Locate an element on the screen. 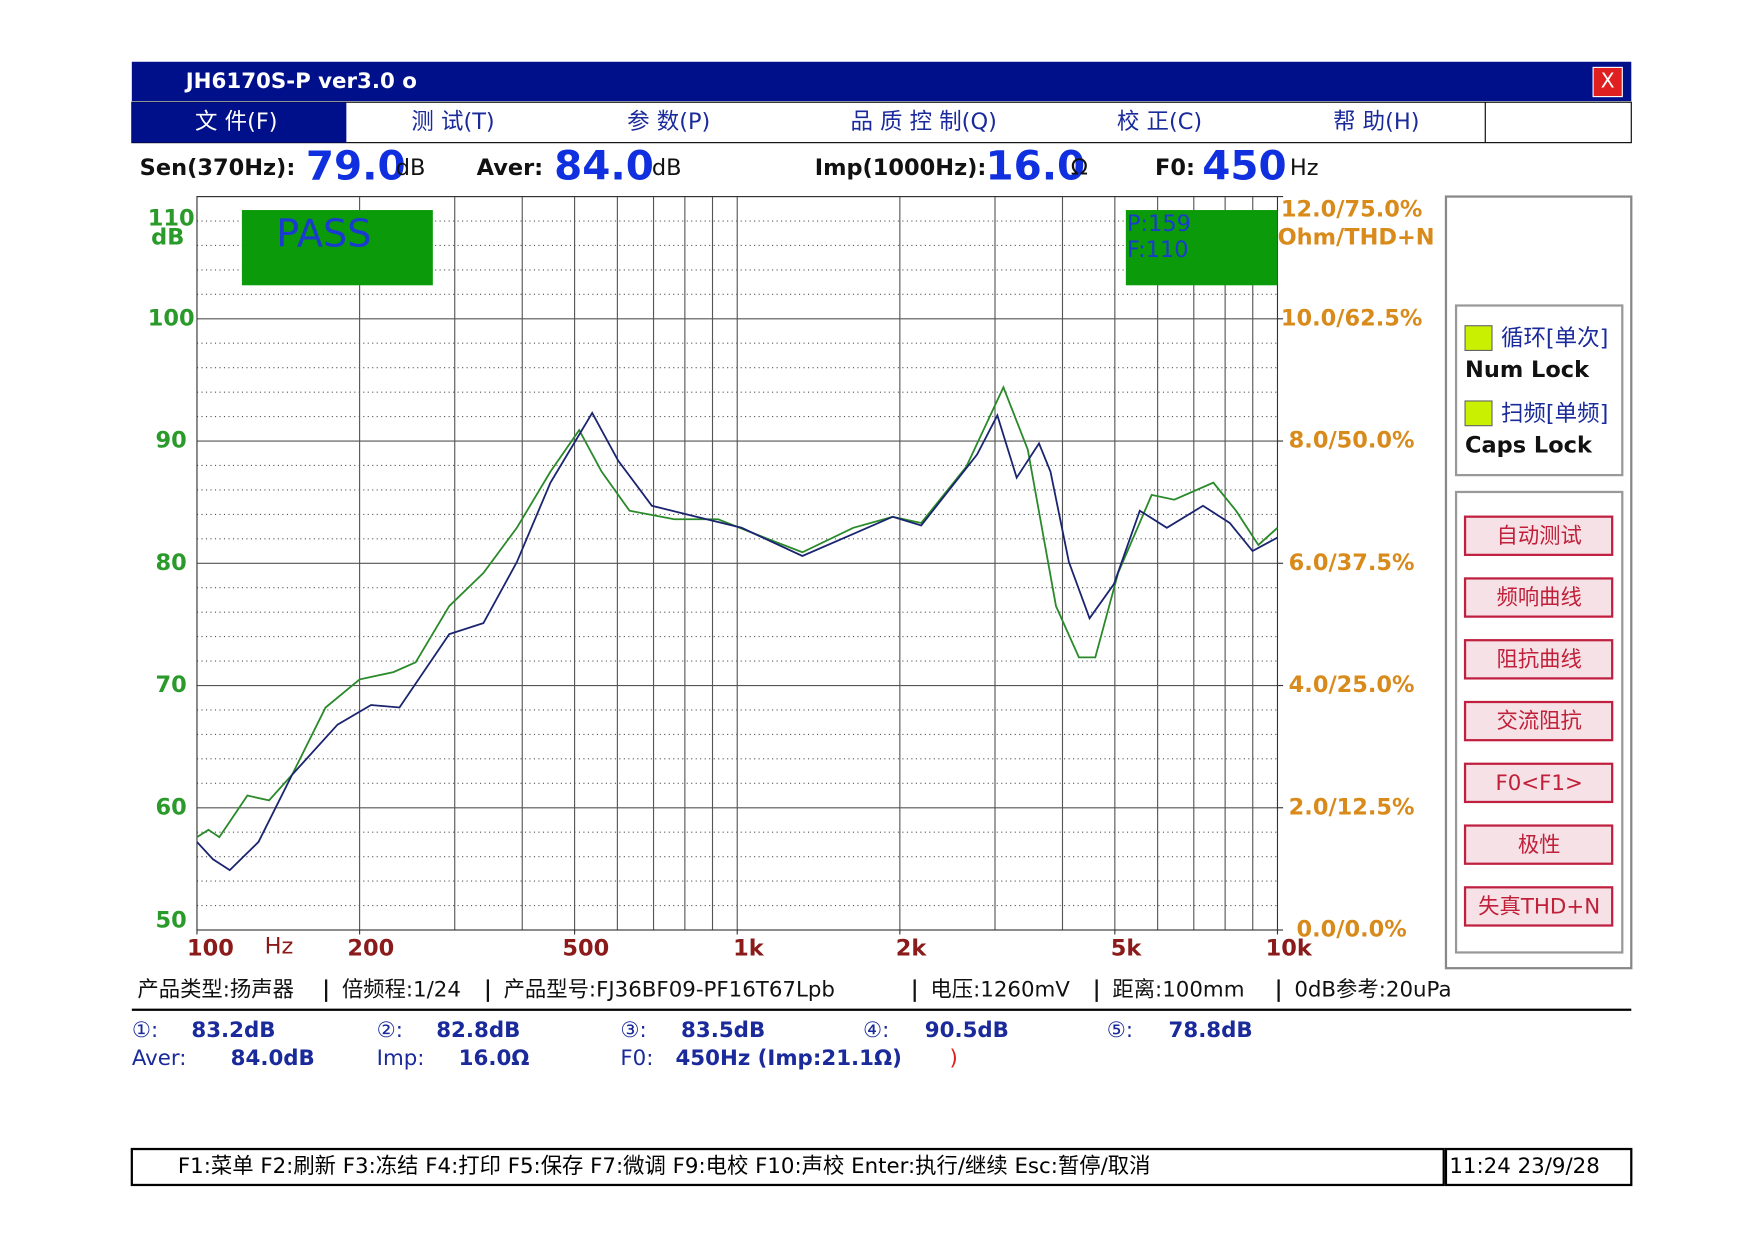 The image size is (1753, 1240). y-tick-label: 90 is located at coordinates (171, 441).